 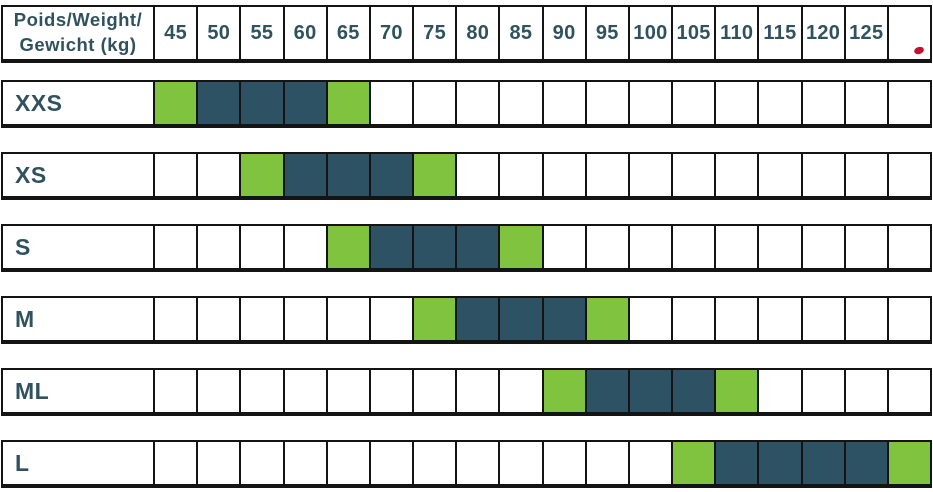 I want to click on weight-header-cell: 70, so click(x=391, y=33).